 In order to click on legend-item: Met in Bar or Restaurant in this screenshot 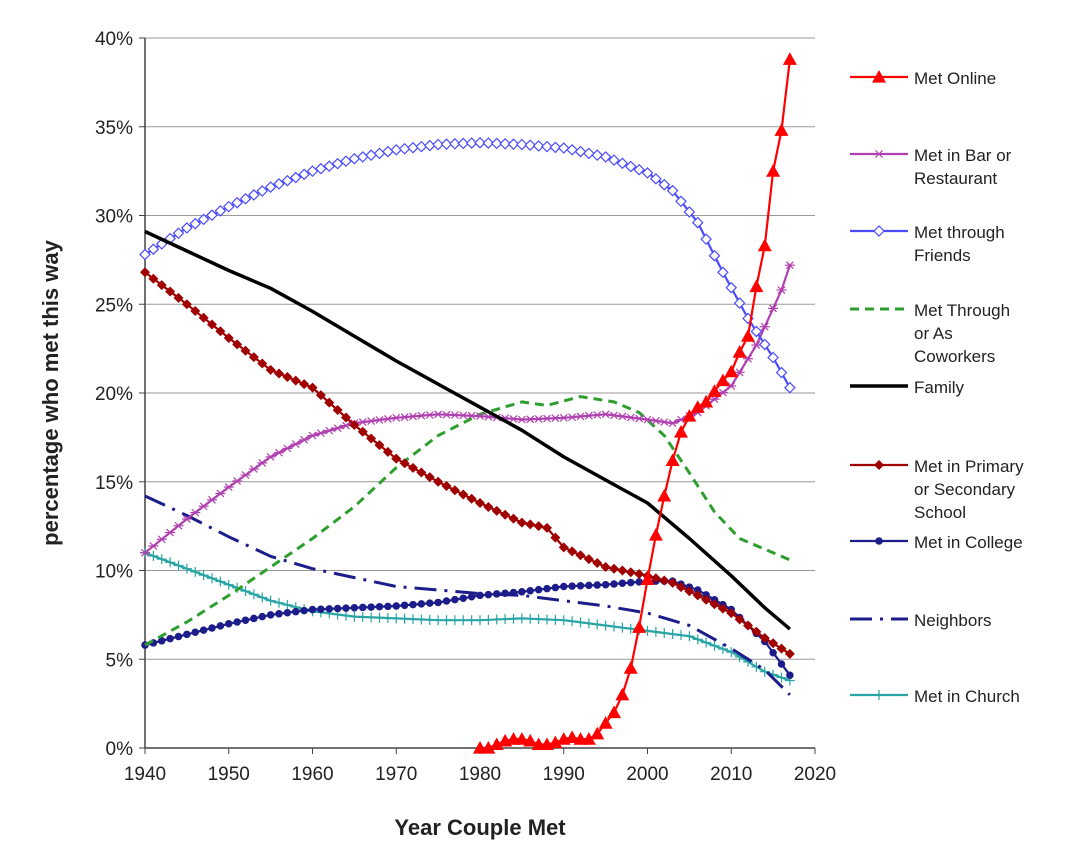, I will do `click(931, 167)`.